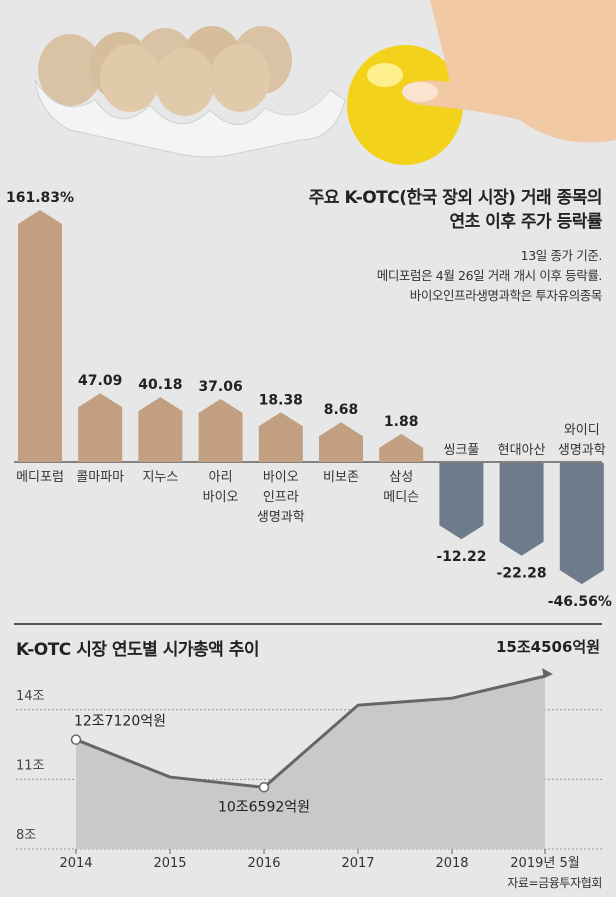 The image size is (616, 897). I want to click on bar-category-label: 와이디, so click(582, 430).